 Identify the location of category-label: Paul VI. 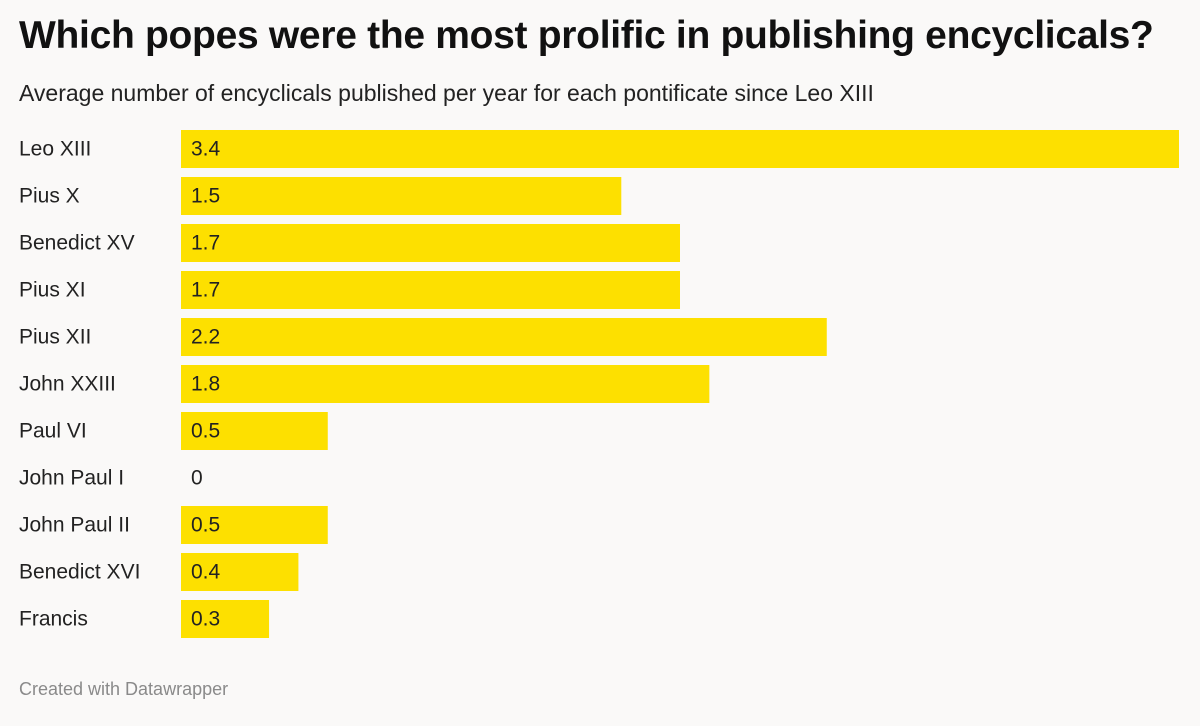
(53, 431).